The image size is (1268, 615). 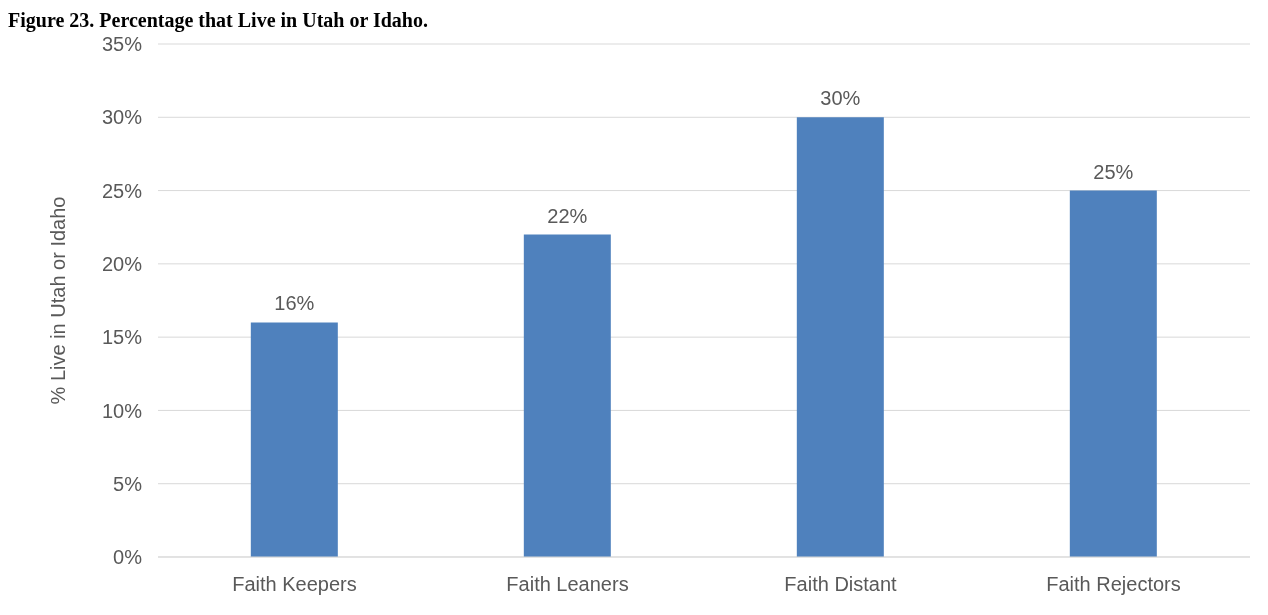 What do you see at coordinates (841, 584) in the screenshot?
I see `x-tick-label: Faith Distant` at bounding box center [841, 584].